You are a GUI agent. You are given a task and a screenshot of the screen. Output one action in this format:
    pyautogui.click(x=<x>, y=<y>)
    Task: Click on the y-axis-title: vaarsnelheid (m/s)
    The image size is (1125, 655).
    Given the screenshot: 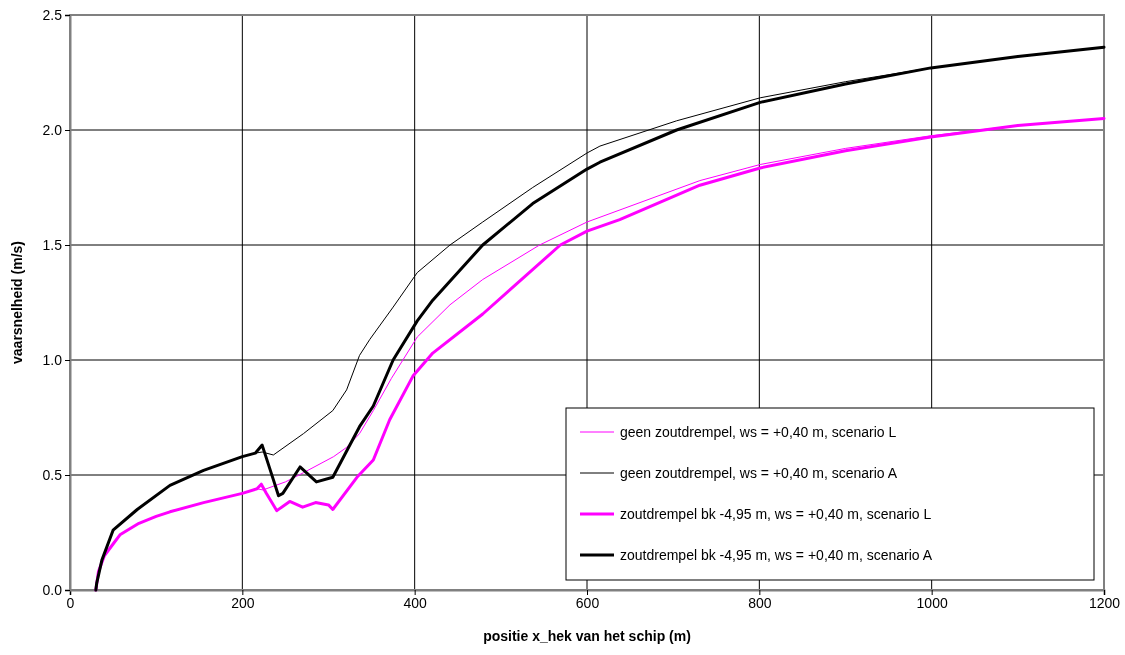 What is the action you would take?
    pyautogui.click(x=17, y=302)
    